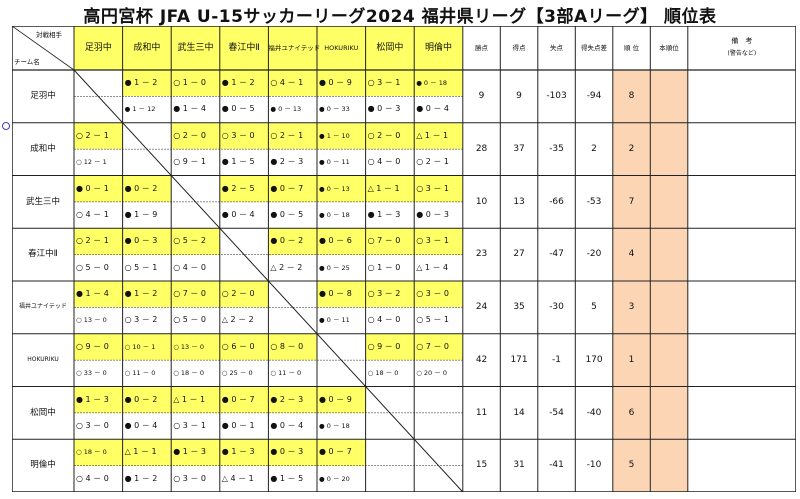 The image size is (800, 499). I want to click on score-cell: ○ 9 － 1, so click(189, 162).